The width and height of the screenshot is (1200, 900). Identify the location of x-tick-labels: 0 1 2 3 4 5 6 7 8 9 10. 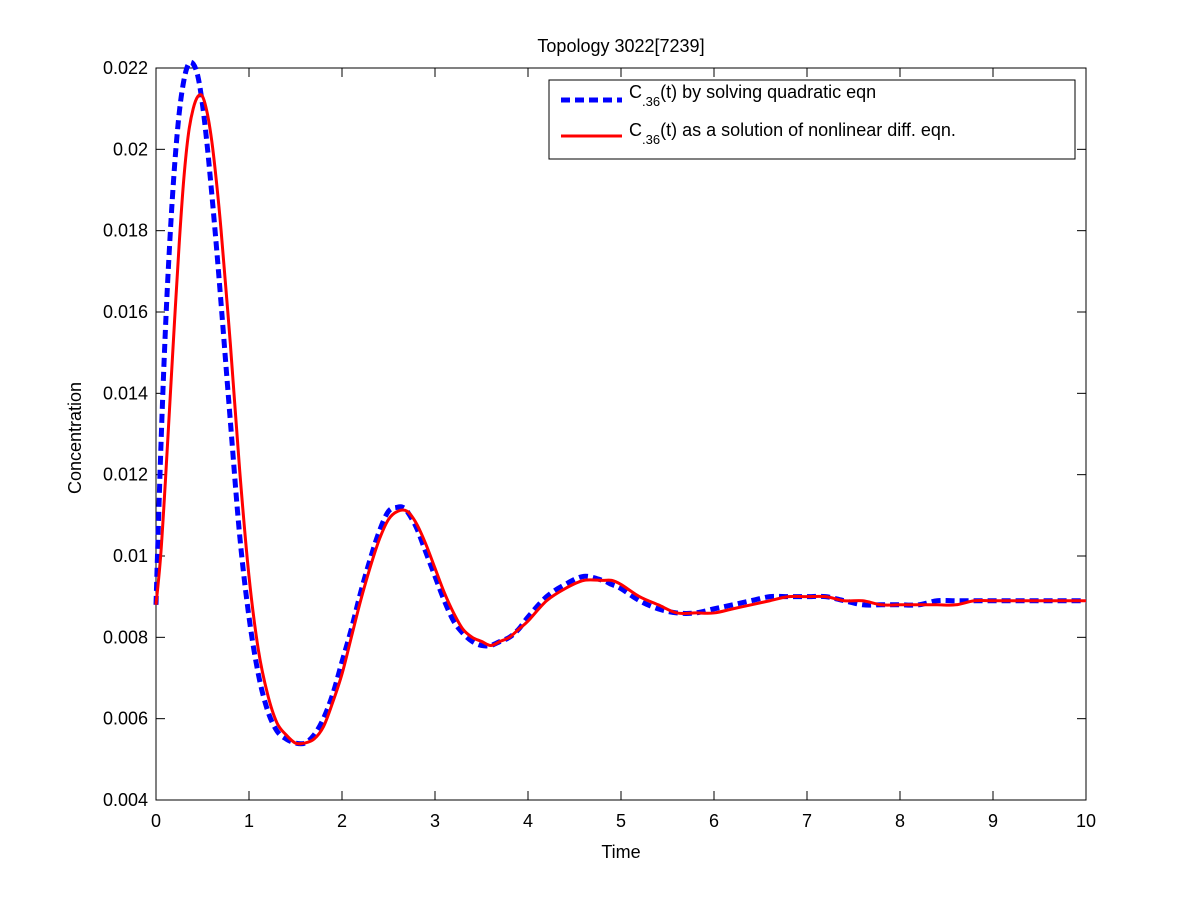
(623, 821).